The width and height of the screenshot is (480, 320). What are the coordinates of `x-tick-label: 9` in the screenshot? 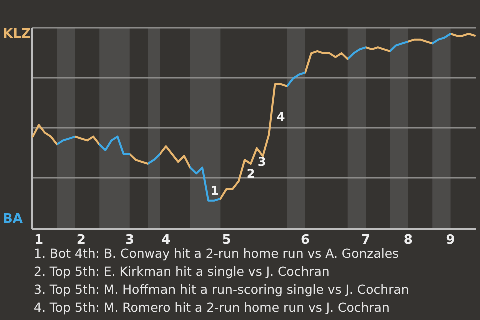 It's located at (451, 240).